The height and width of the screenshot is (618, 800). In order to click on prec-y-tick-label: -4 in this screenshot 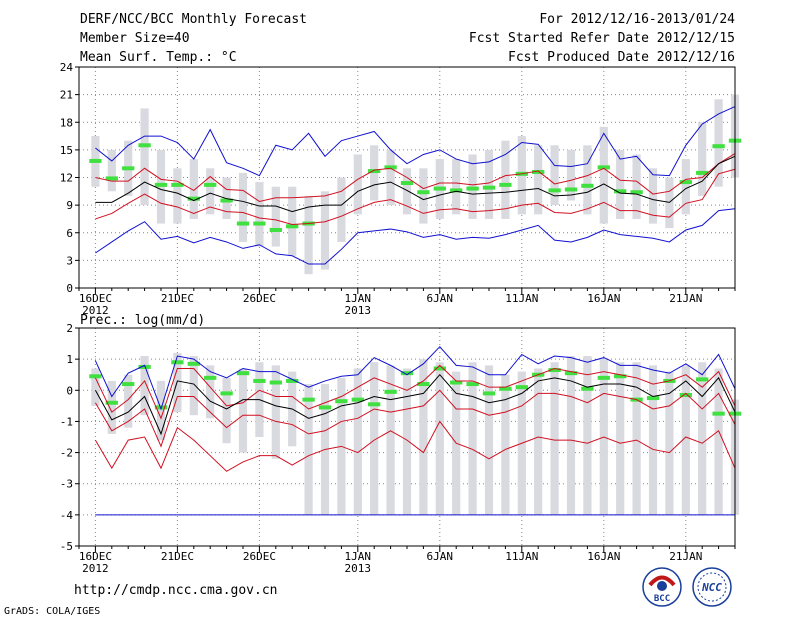, I will do `click(67, 515)`.